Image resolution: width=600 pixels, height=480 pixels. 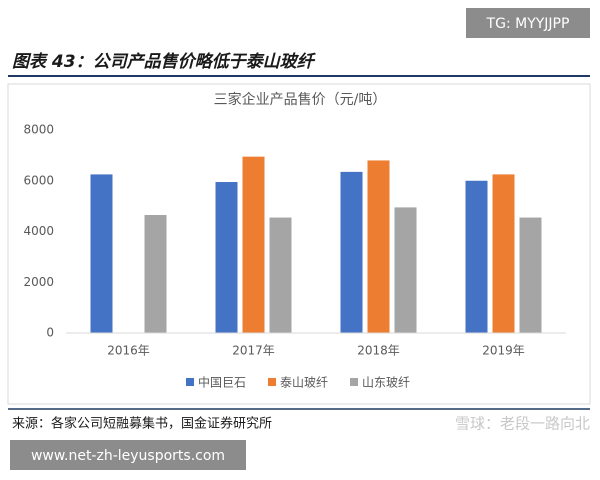 What do you see at coordinates (38, 231) in the screenshot?
I see `y-tick-label: 4000` at bounding box center [38, 231].